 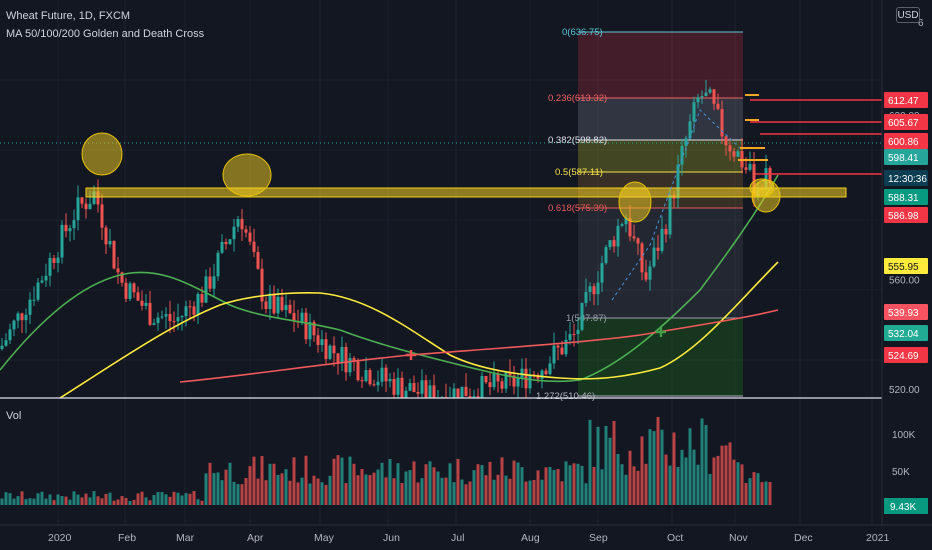 What do you see at coordinates (247, 175) in the screenshot?
I see `highlight-circle` at bounding box center [247, 175].